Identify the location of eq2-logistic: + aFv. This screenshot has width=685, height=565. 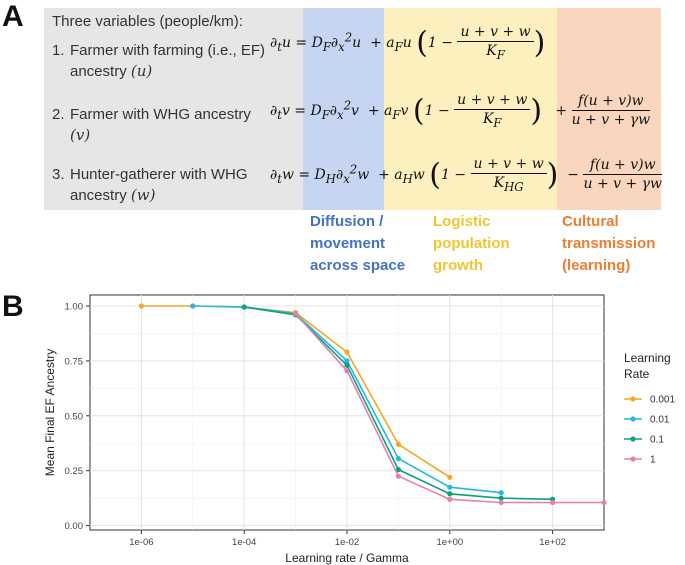
(386, 112).